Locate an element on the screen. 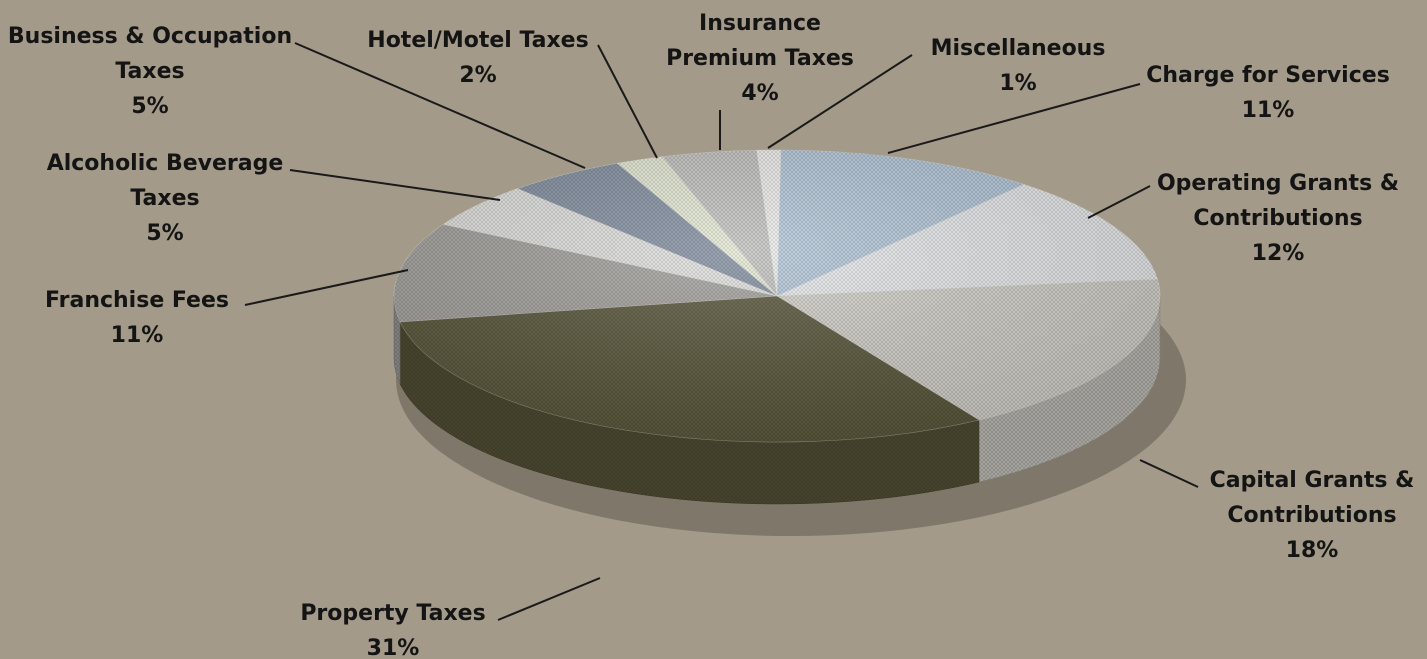  slice-label-text: Capital Grants & is located at coordinates (1312, 480).